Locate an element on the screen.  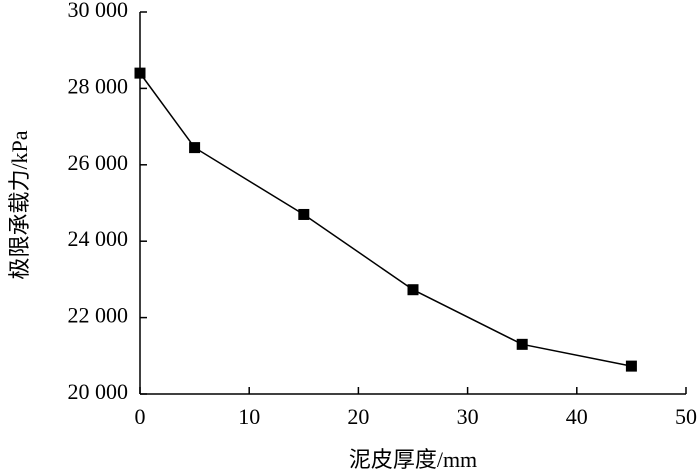
x-tick-label: 10 is located at coordinates (249, 416).